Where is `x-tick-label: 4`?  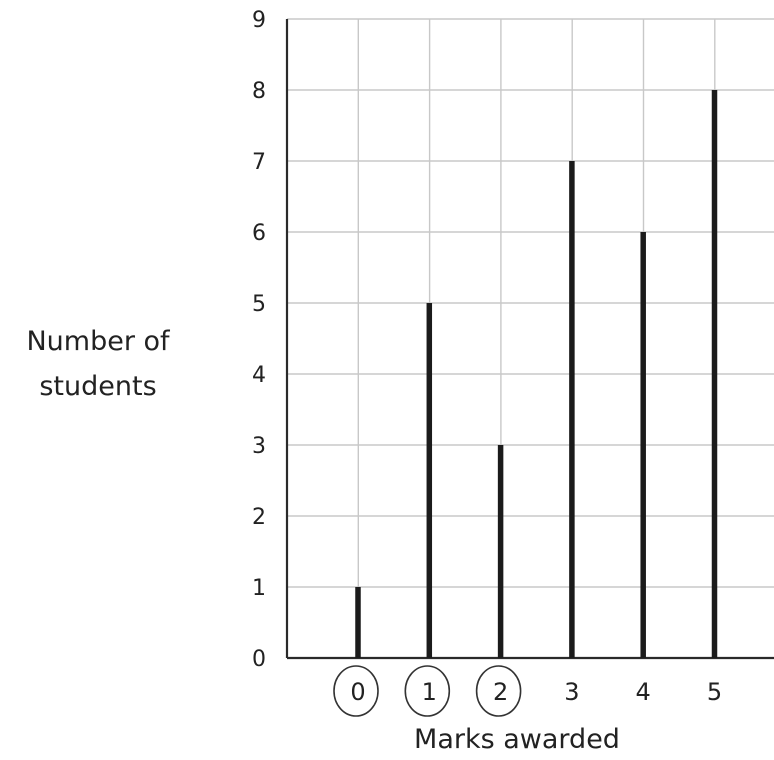
x-tick-label: 4 is located at coordinates (643, 692).